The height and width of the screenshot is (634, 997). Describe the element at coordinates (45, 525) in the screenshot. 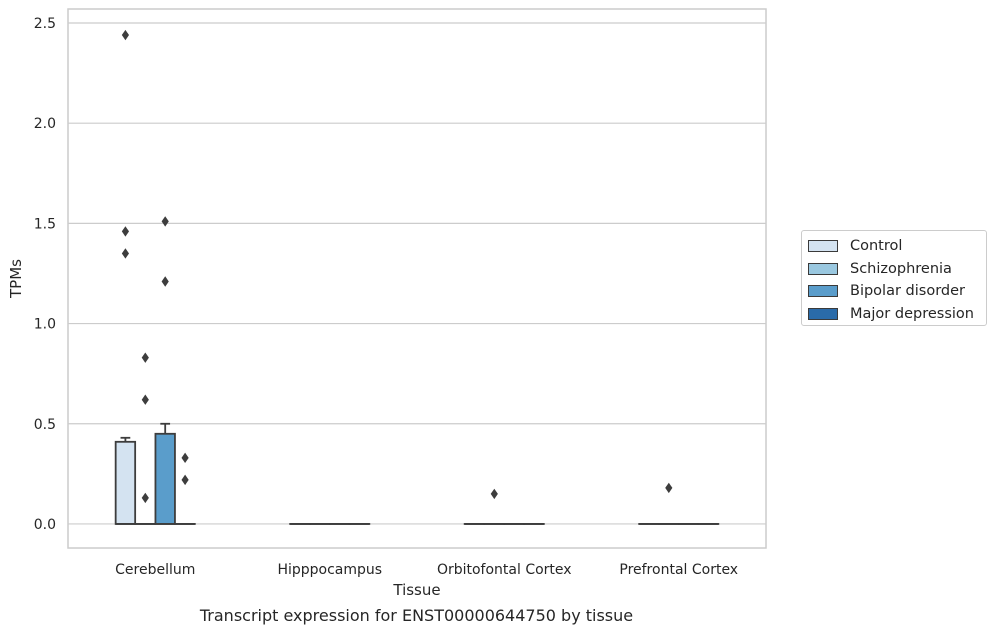

I see `y-tick-label: 0.0` at that location.